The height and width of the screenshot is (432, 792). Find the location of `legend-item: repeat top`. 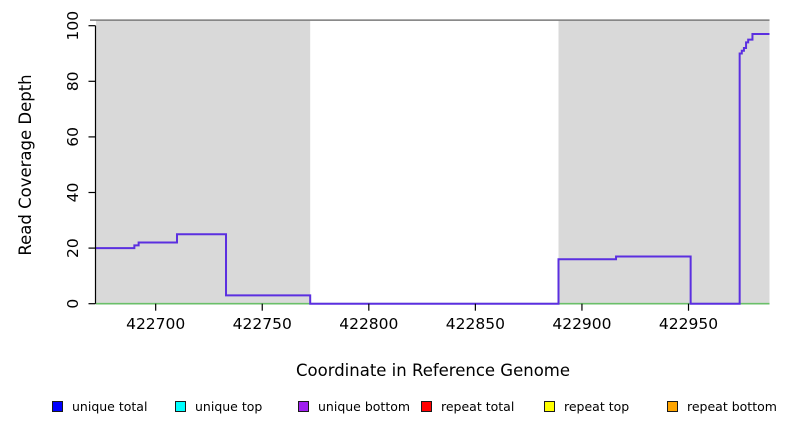

legend-item: repeat top is located at coordinates (605, 406).